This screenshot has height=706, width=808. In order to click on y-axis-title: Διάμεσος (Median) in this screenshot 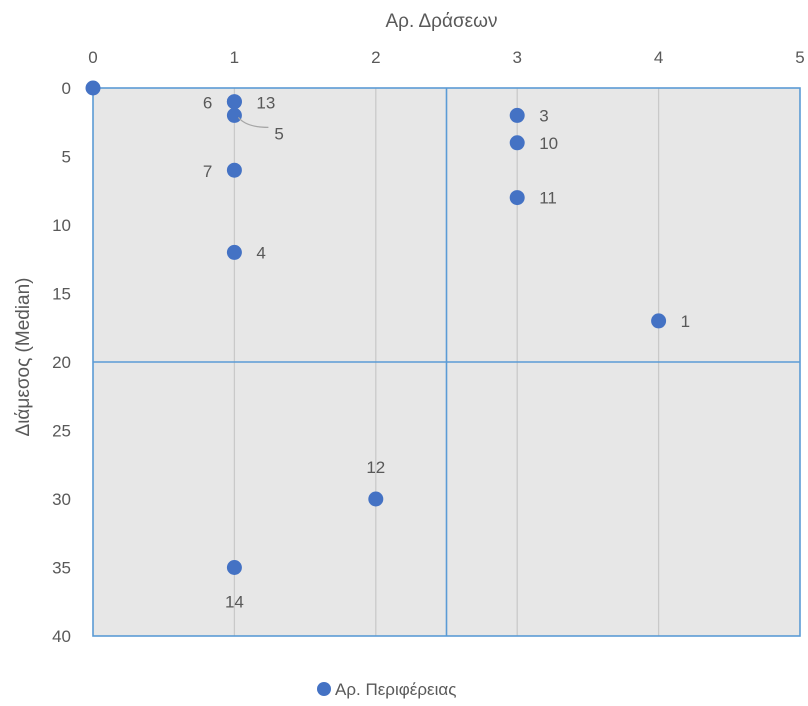, I will do `click(23, 356)`.